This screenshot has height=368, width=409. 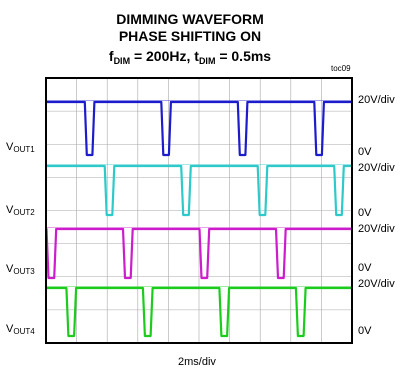 What do you see at coordinates (20, 269) in the screenshot?
I see `channel-label-vout3: VOUT3` at bounding box center [20, 269].